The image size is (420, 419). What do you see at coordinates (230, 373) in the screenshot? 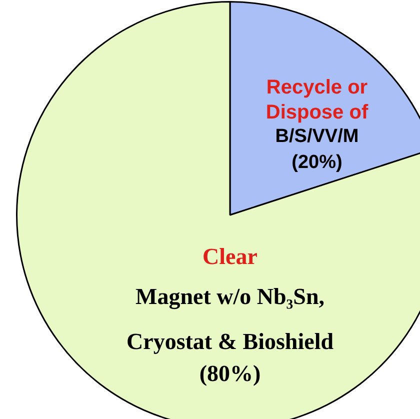
I see `data-label: (80%)` at bounding box center [230, 373].